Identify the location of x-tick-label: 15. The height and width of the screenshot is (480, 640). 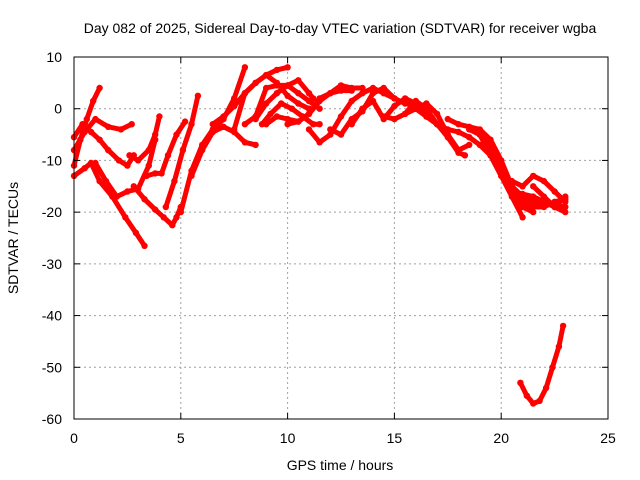
(395, 438).